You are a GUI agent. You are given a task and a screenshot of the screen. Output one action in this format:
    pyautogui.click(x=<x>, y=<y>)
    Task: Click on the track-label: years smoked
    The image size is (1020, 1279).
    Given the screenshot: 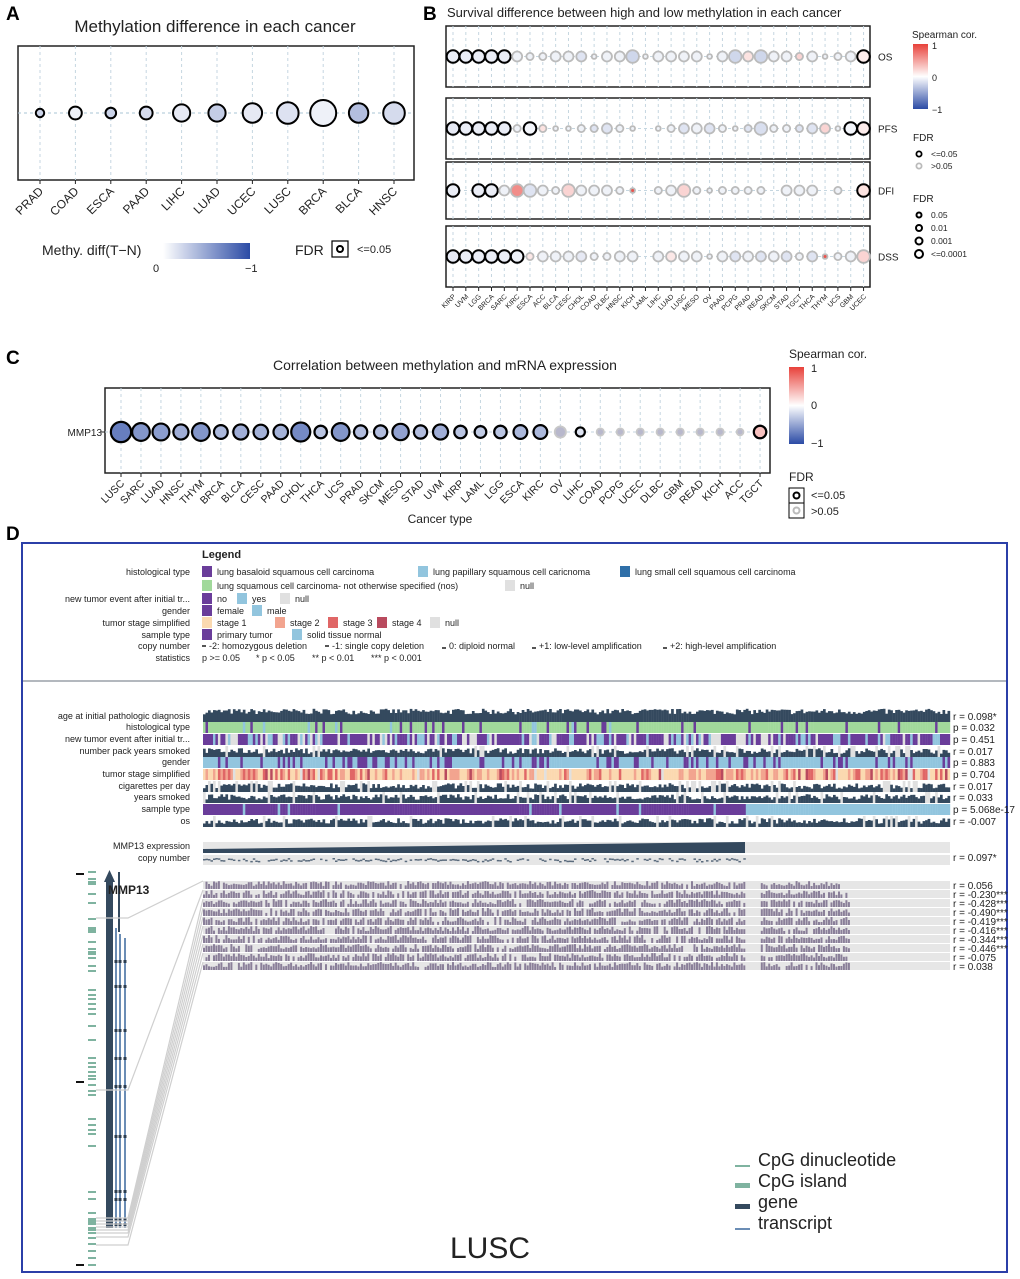 What is the action you would take?
    pyautogui.click(x=162, y=797)
    